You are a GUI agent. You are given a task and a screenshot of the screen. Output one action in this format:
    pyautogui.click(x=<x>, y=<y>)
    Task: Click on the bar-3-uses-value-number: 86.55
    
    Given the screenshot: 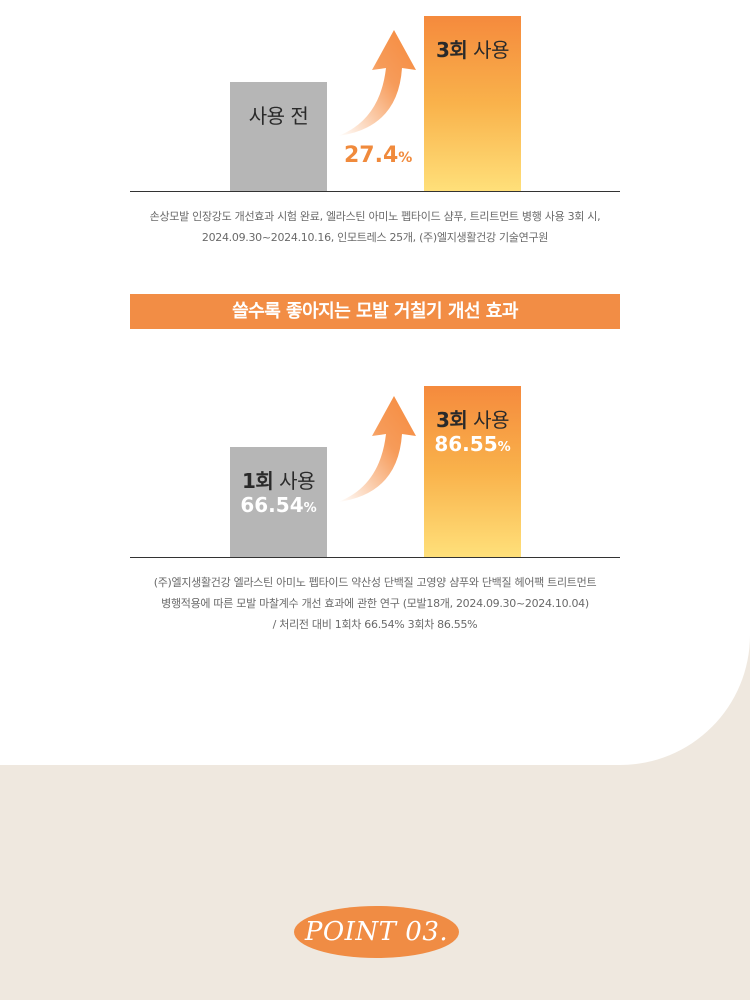 What is the action you would take?
    pyautogui.click(x=466, y=444)
    